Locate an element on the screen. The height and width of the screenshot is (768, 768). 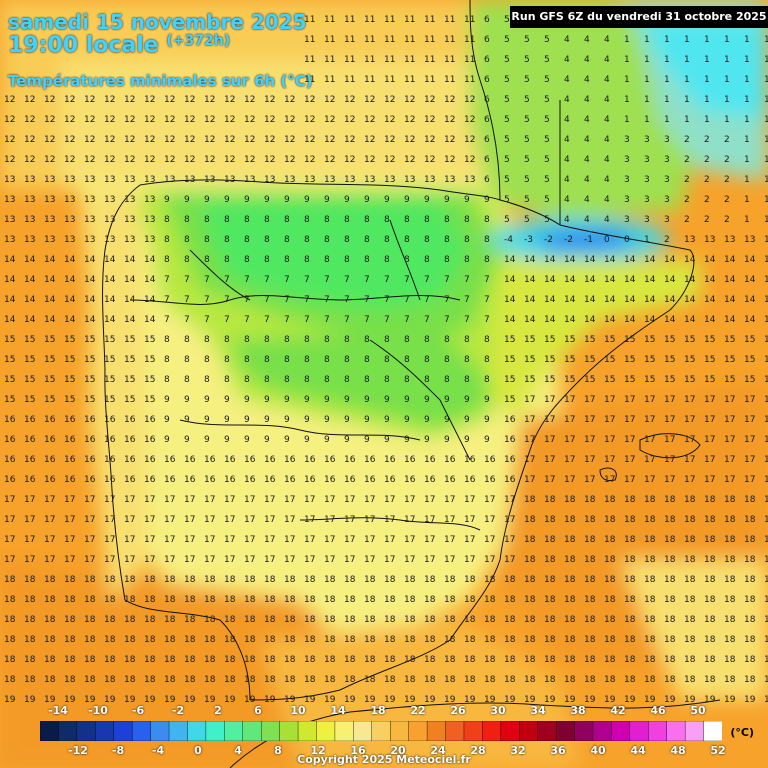
grid-value: 4 is located at coordinates (567, 120).